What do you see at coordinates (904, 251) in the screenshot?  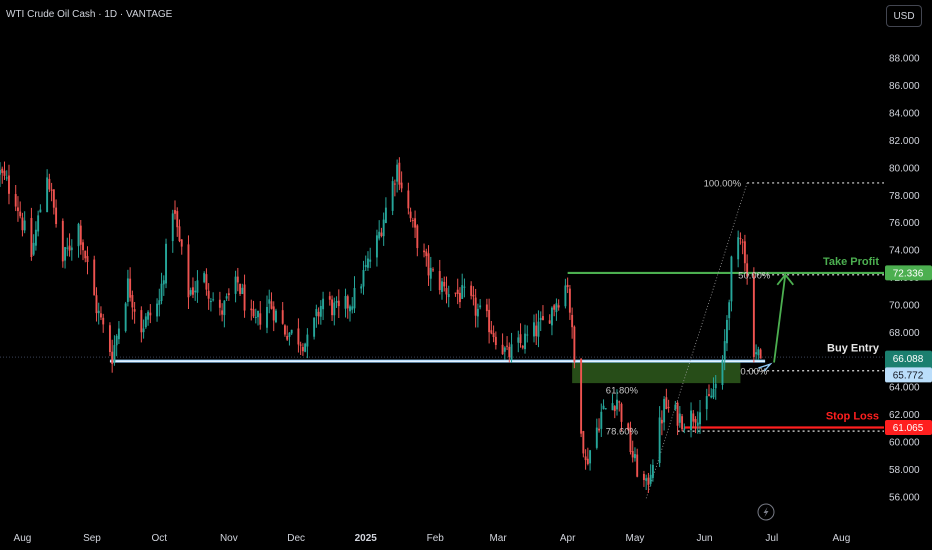 I see `y-tick-label: 74.000` at bounding box center [904, 251].